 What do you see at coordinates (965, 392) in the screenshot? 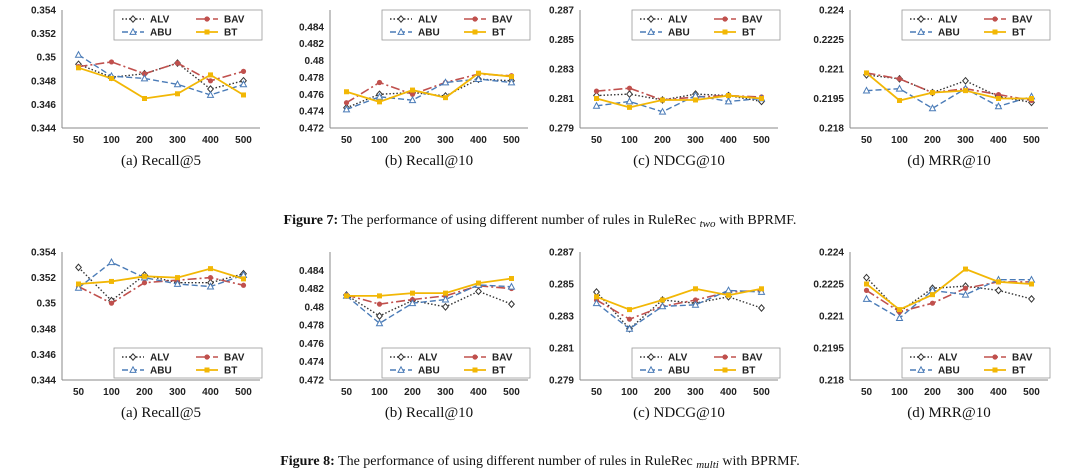
I see `chart-8-x-tick-label: 300` at bounding box center [965, 392].